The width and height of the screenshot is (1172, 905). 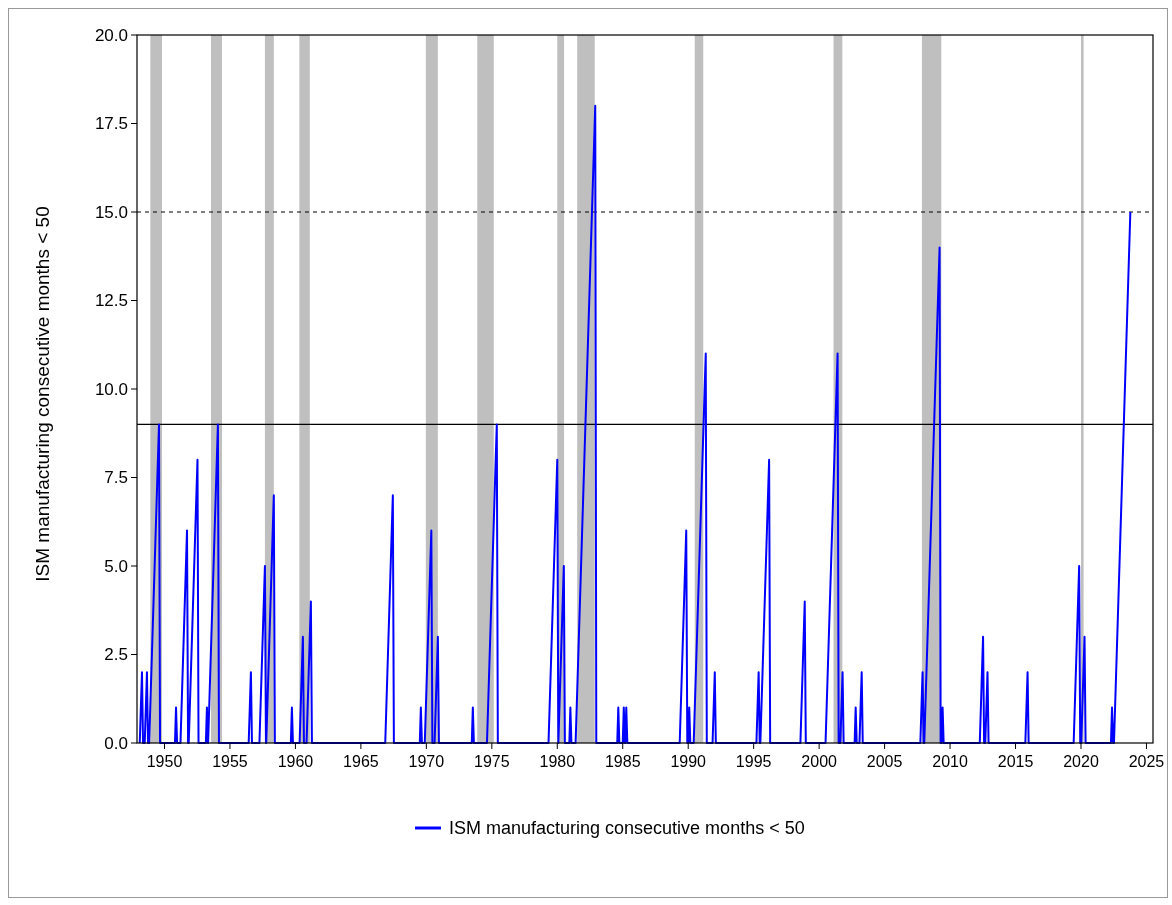 I want to click on y-tick-label: 2.5, so click(x=116, y=655).